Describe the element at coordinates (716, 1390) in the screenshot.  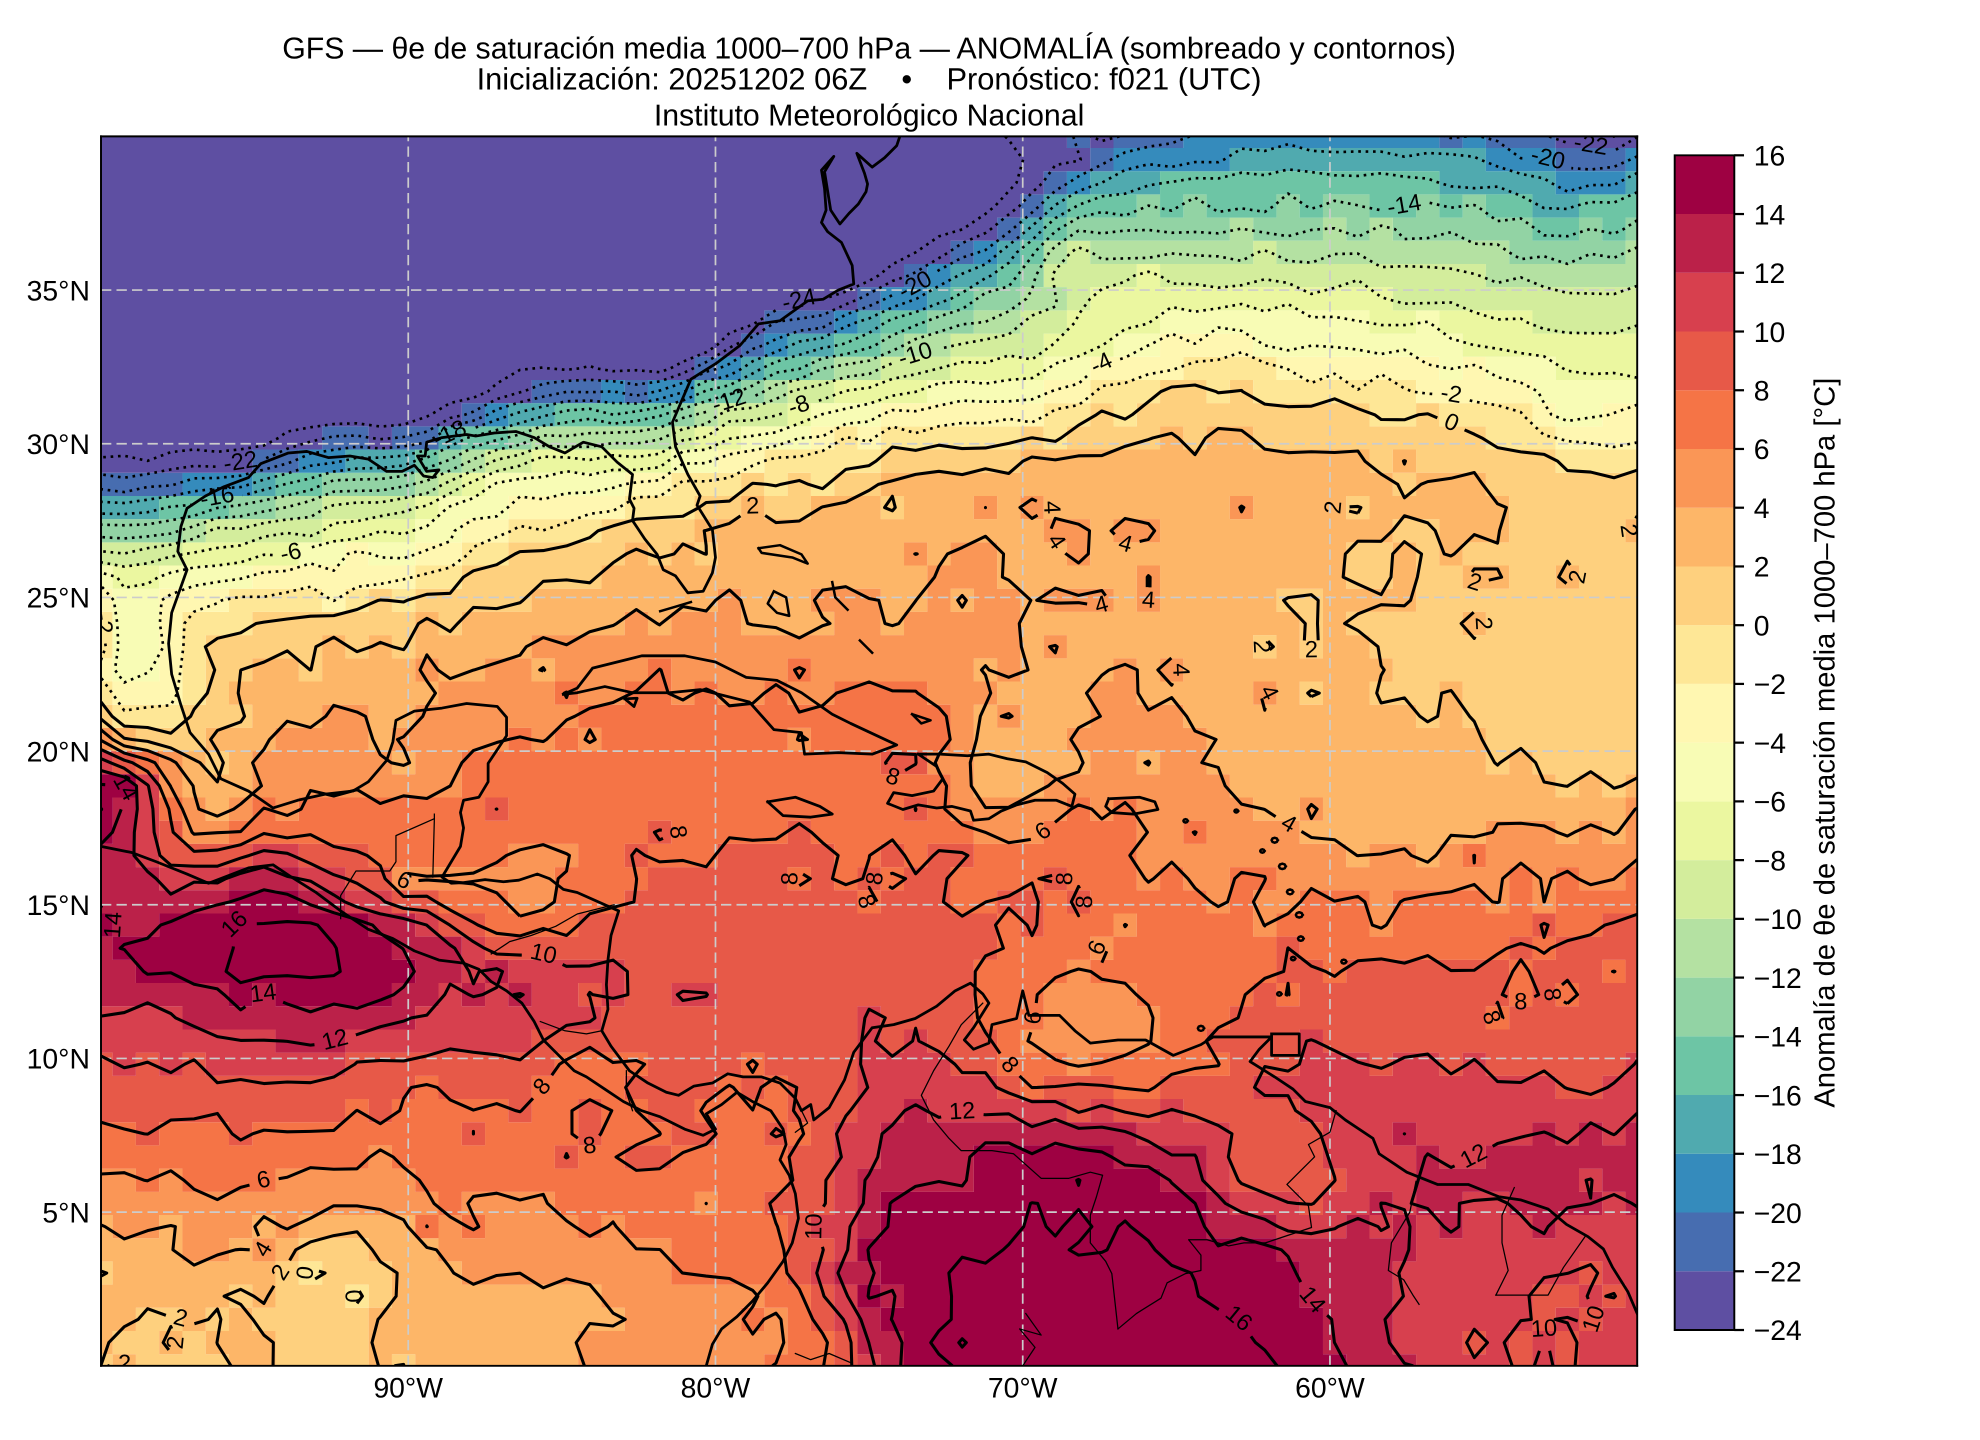
I see `svg-text: 80°W` at that location.